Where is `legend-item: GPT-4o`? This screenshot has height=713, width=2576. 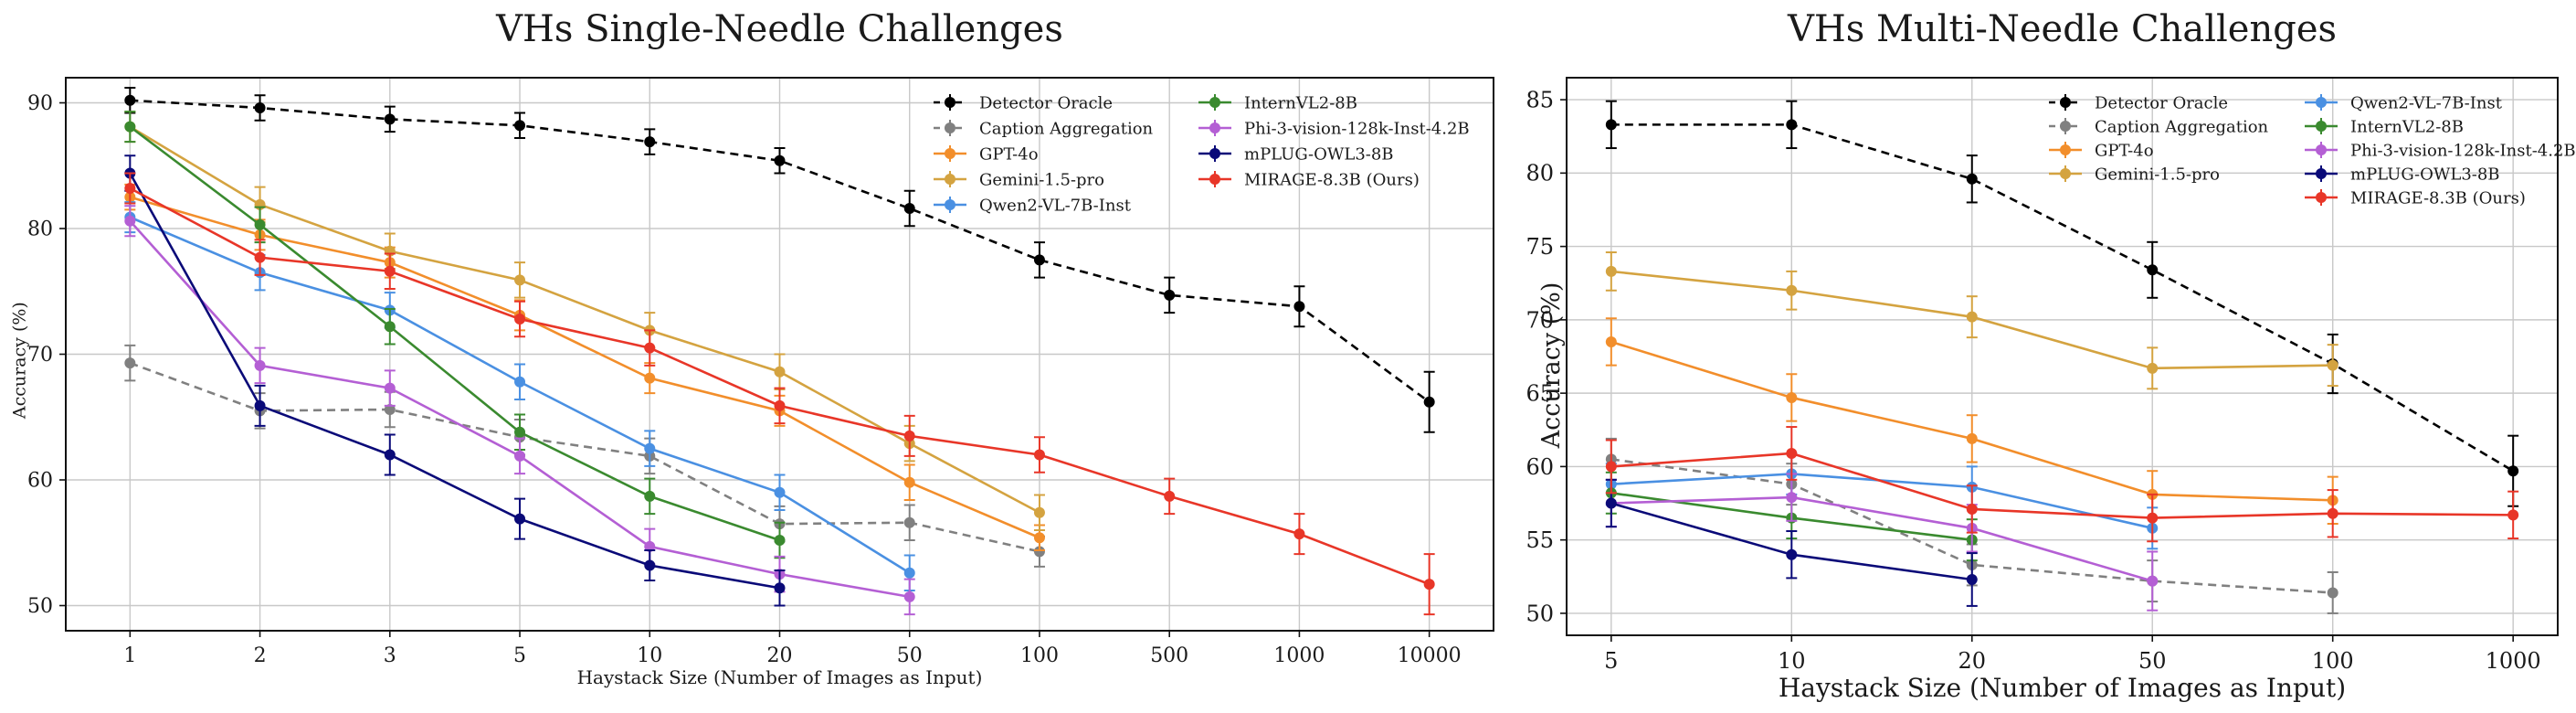 legend-item: GPT-4o is located at coordinates (986, 154).